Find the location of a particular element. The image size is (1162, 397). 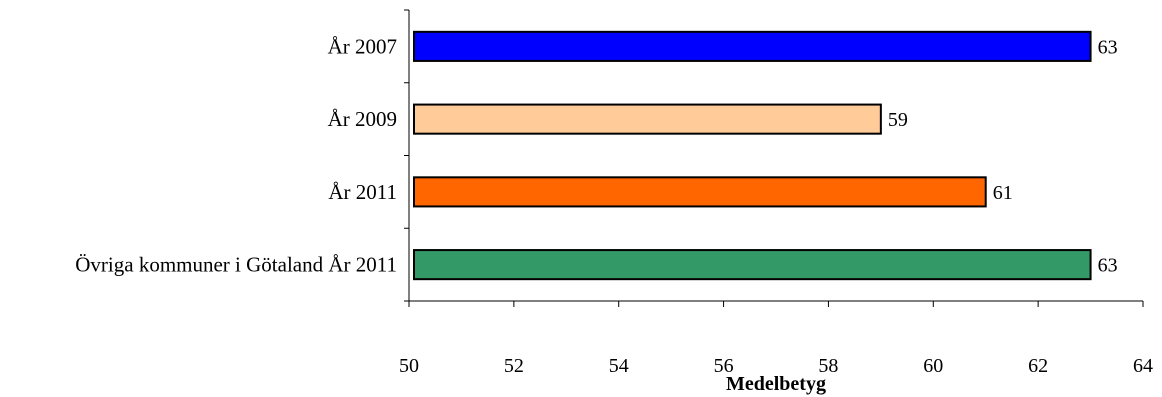

x-tick-labels: 50 52 54 56 58 60 62 64 is located at coordinates (776, 366).